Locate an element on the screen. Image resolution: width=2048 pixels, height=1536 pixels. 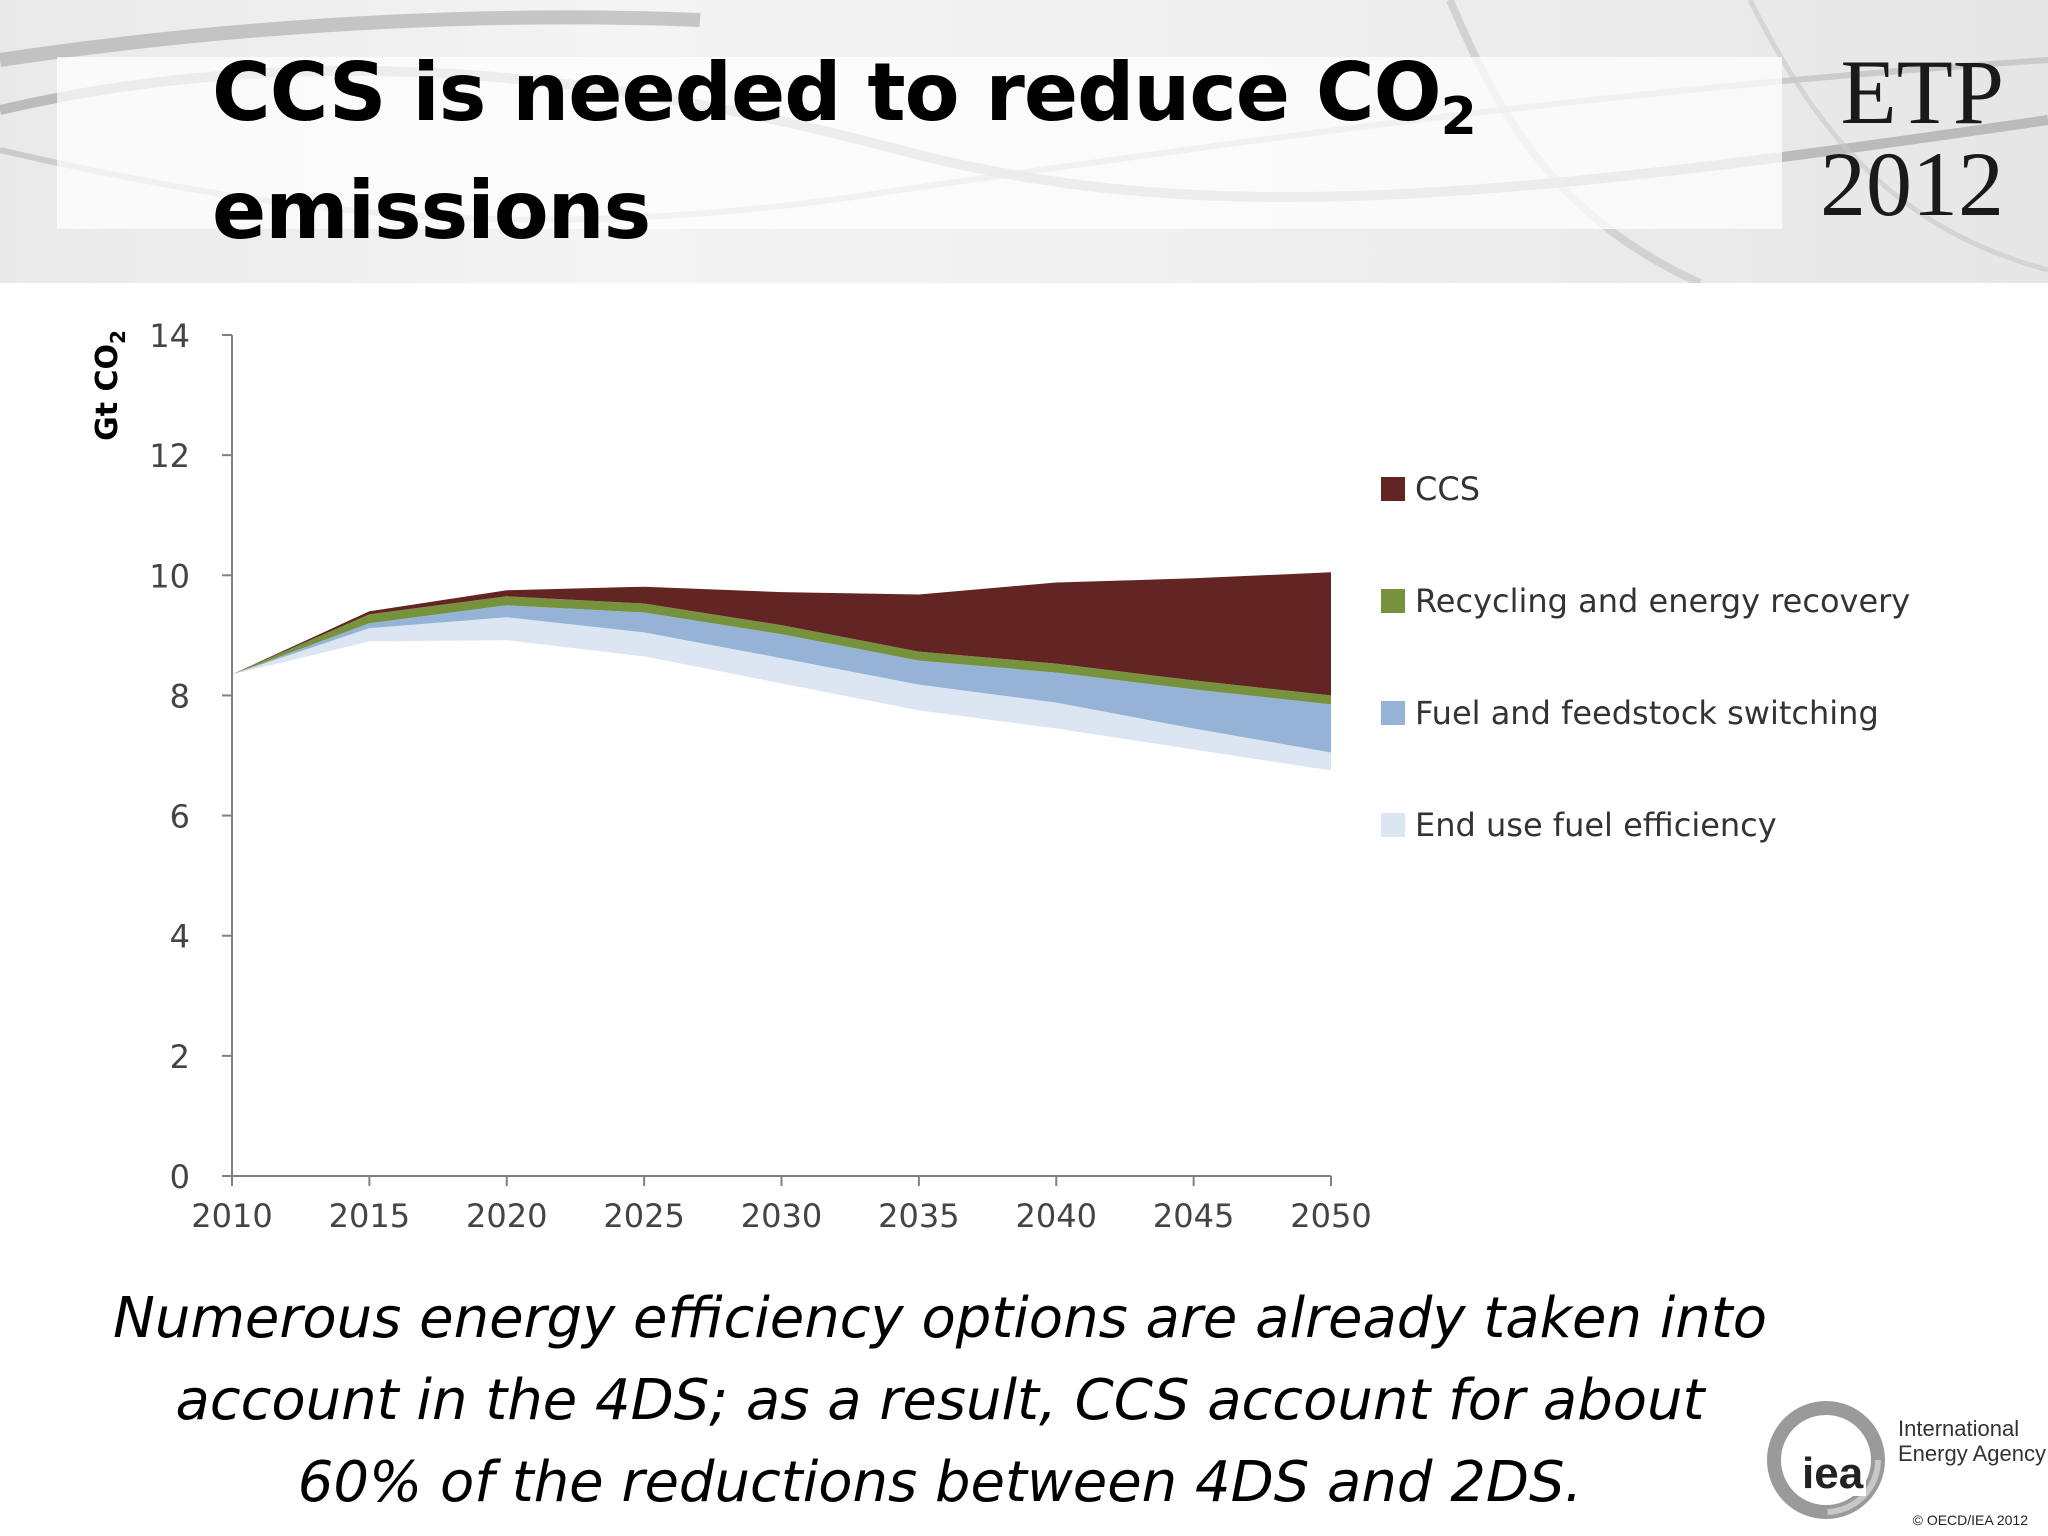
iea-logo-text: iea is located at coordinates (1833, 1473).